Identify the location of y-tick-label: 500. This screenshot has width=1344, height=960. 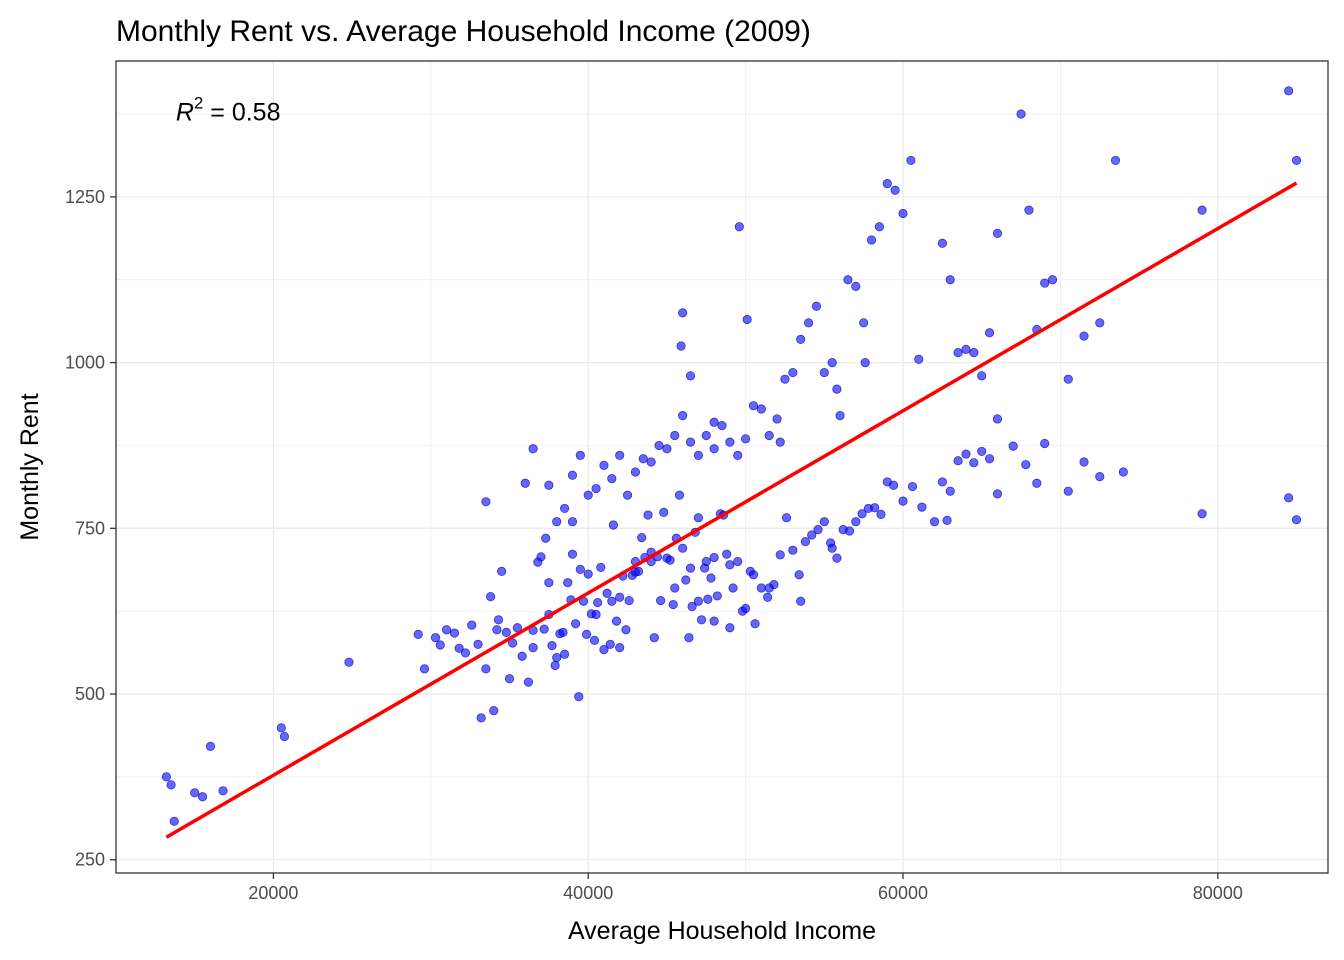
(90, 694).